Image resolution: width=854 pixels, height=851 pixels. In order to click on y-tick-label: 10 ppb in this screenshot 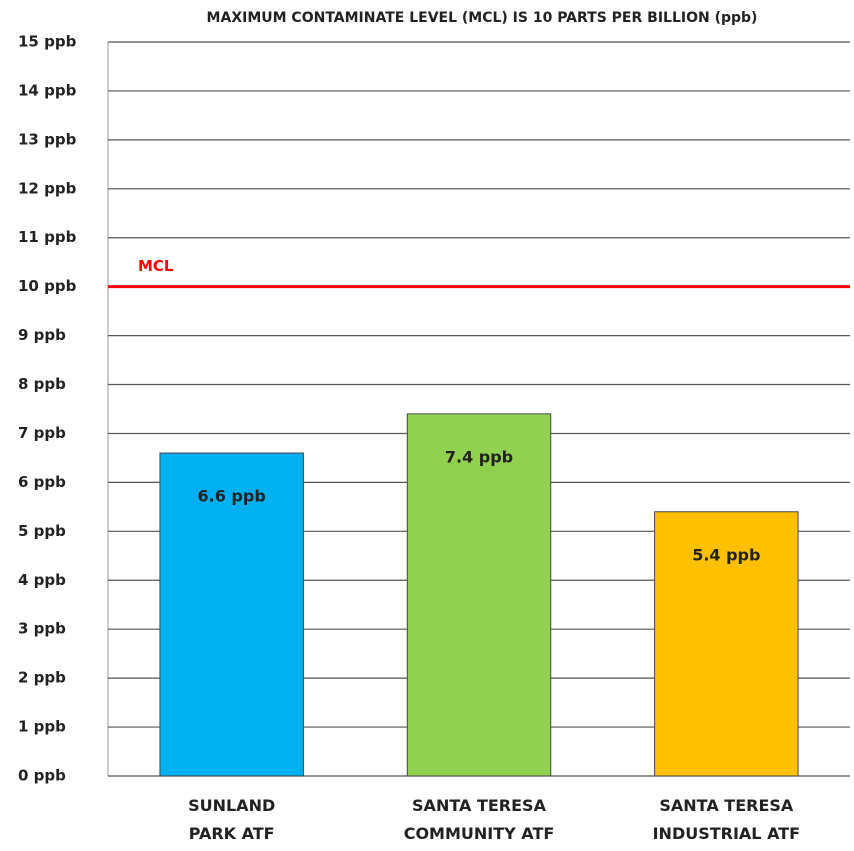, I will do `click(47, 286)`.